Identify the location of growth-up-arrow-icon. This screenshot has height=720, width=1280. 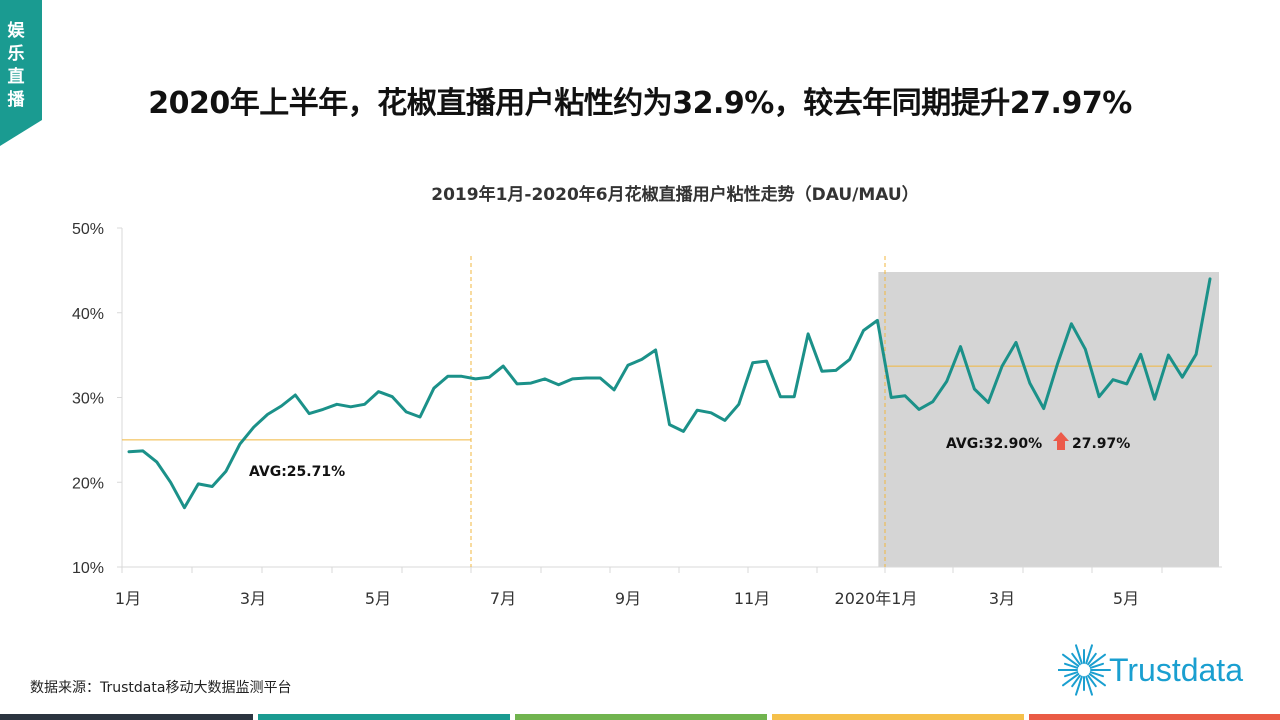
(1061, 441).